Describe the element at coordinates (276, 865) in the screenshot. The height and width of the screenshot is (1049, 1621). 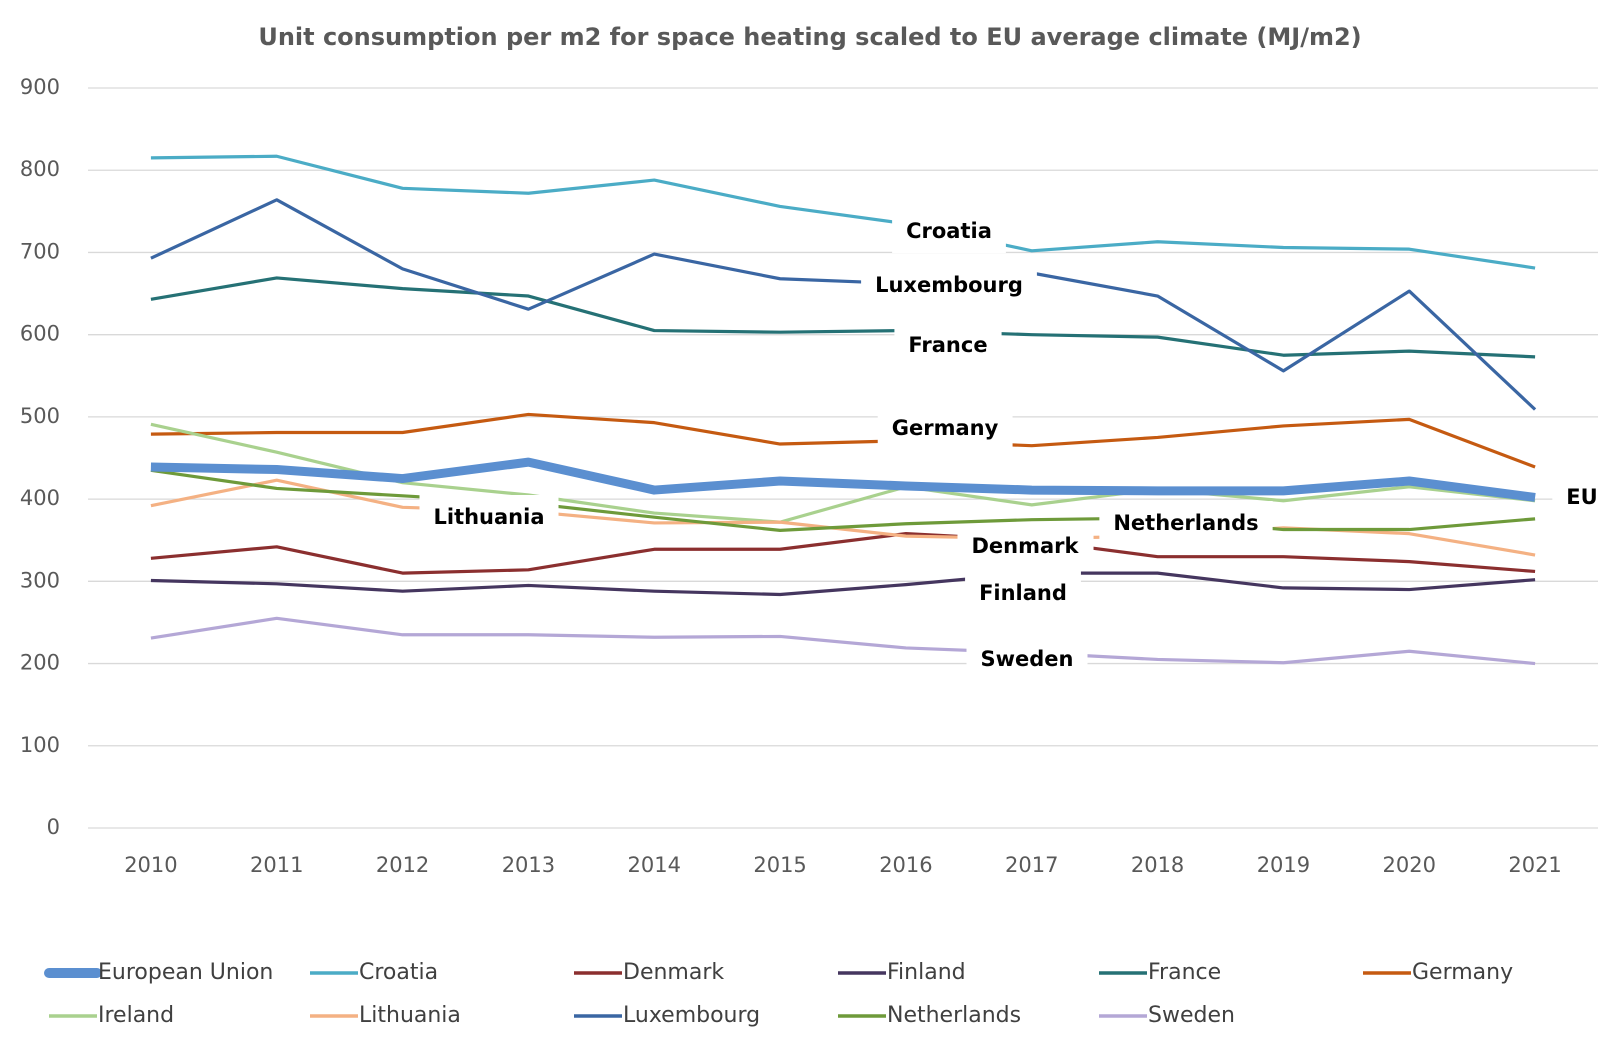
I see `x-tick-label: 2011` at that location.